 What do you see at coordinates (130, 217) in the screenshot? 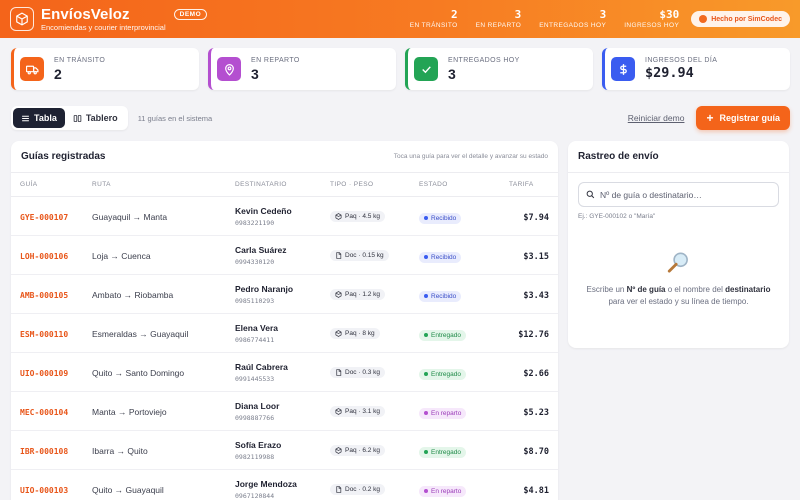
I see `guide-route: Guayaquil → Manta` at bounding box center [130, 217].